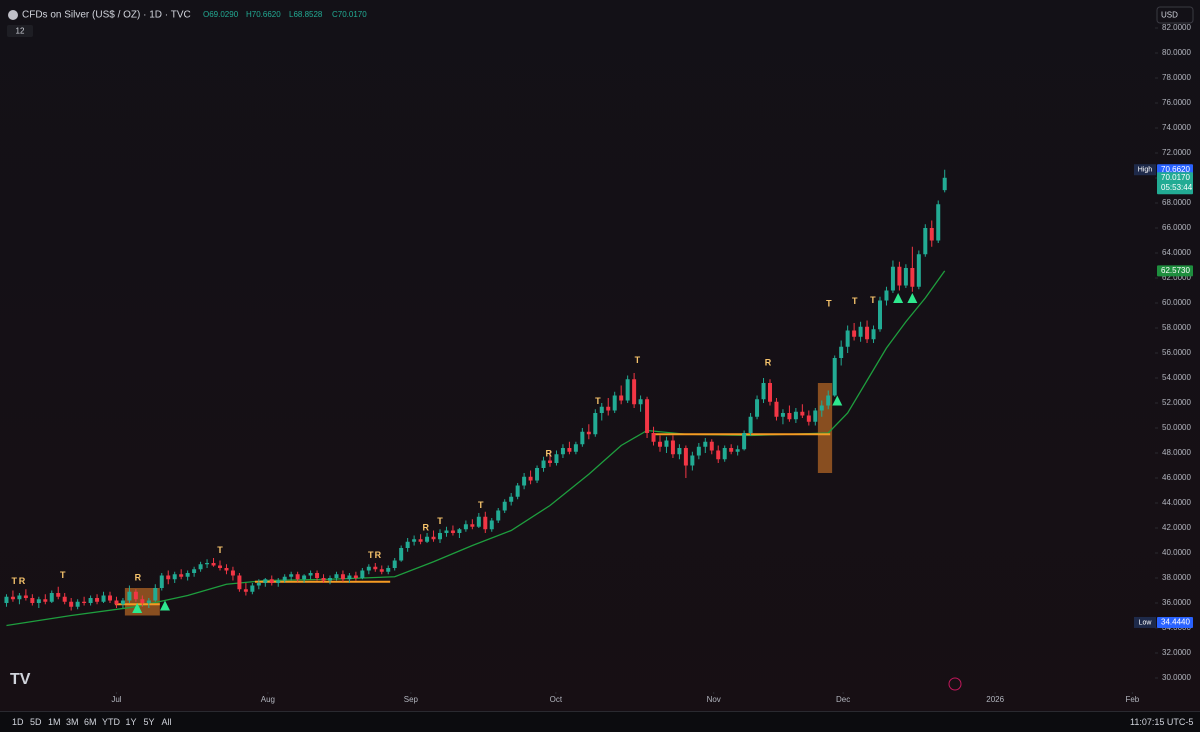 The image size is (1200, 732). Describe the element at coordinates (1132, 699) in the screenshot. I see `x-tick-label: Feb` at that location.